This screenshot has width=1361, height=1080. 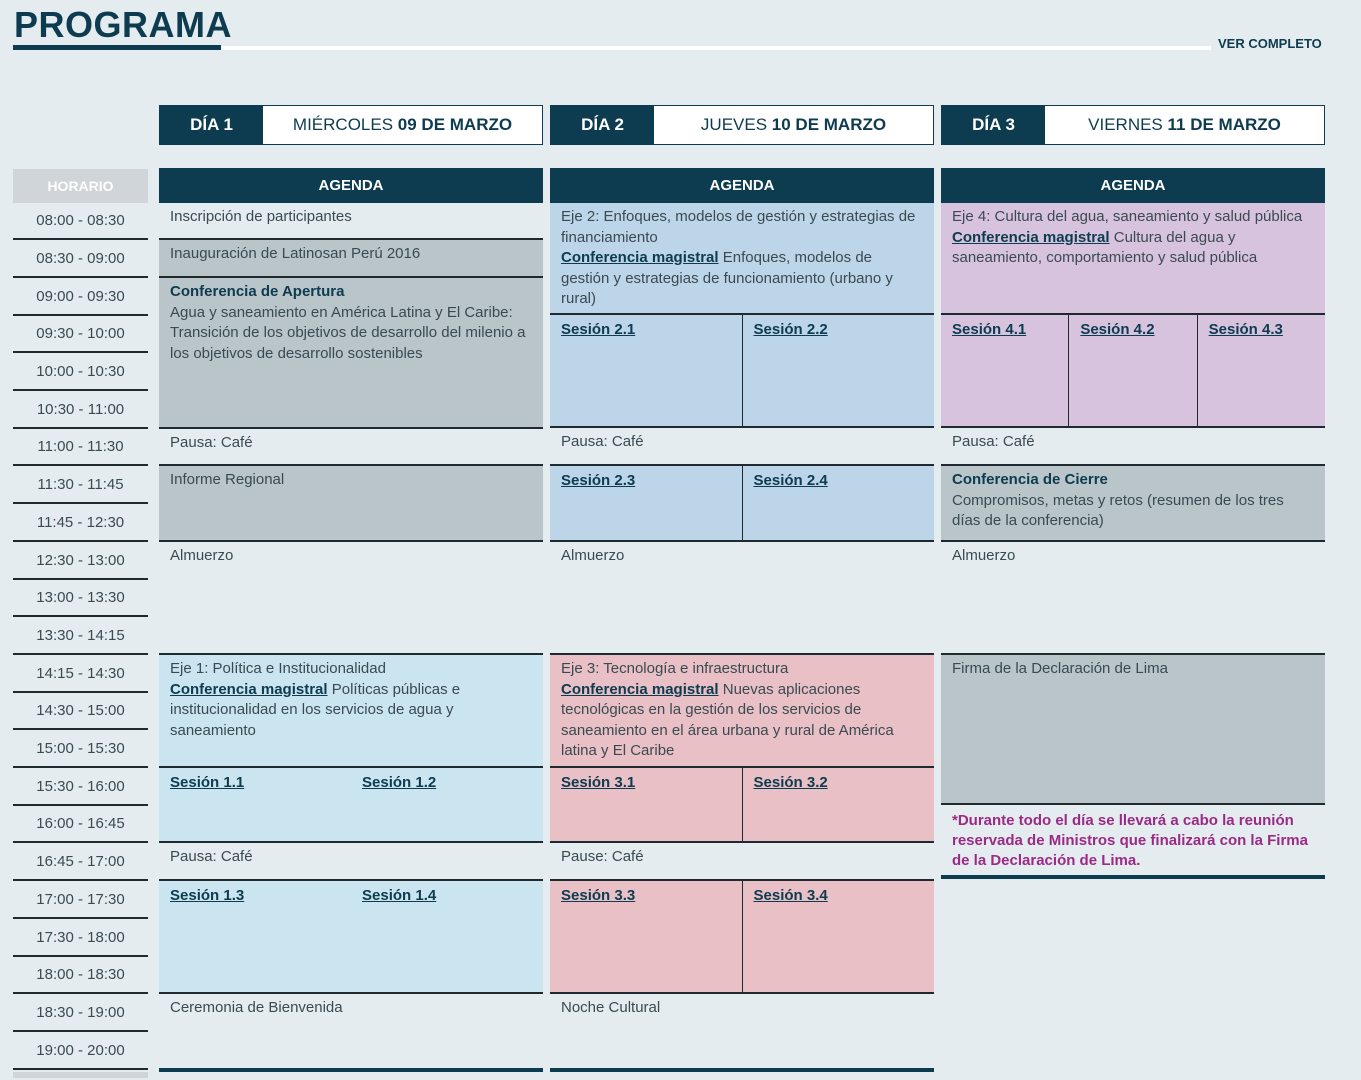 What do you see at coordinates (345, 124) in the screenshot?
I see `date-weekday: MIÉRCOLES` at bounding box center [345, 124].